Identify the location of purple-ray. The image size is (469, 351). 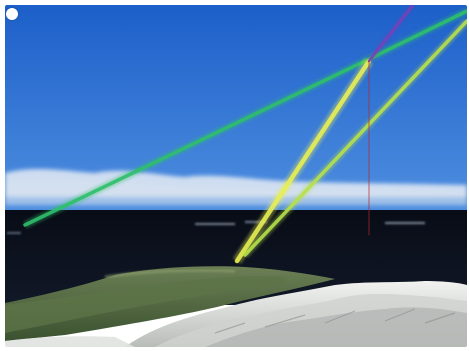
(391, 34).